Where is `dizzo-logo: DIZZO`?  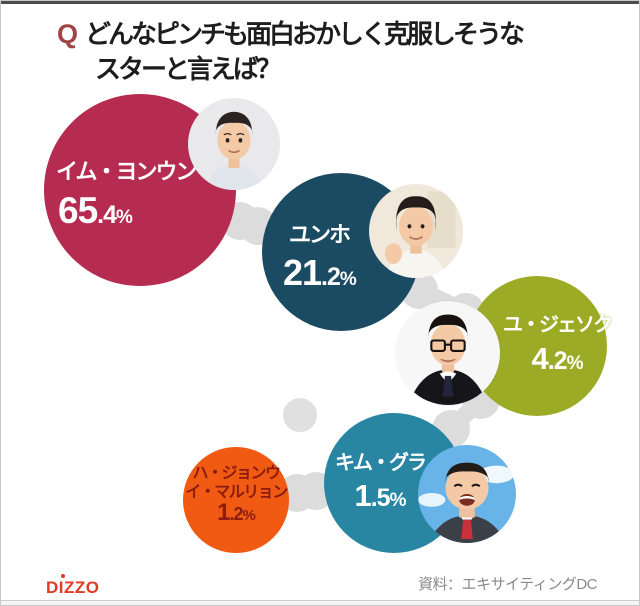 dizzo-logo: DIZZO is located at coordinates (73, 586).